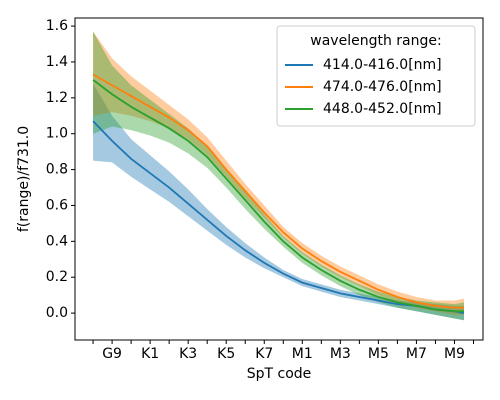  I want to click on legend-label: 474.0-476.0[nm], so click(382, 87).